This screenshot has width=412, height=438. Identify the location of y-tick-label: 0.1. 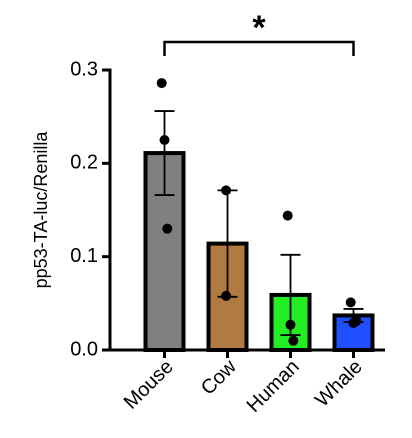
(84, 256).